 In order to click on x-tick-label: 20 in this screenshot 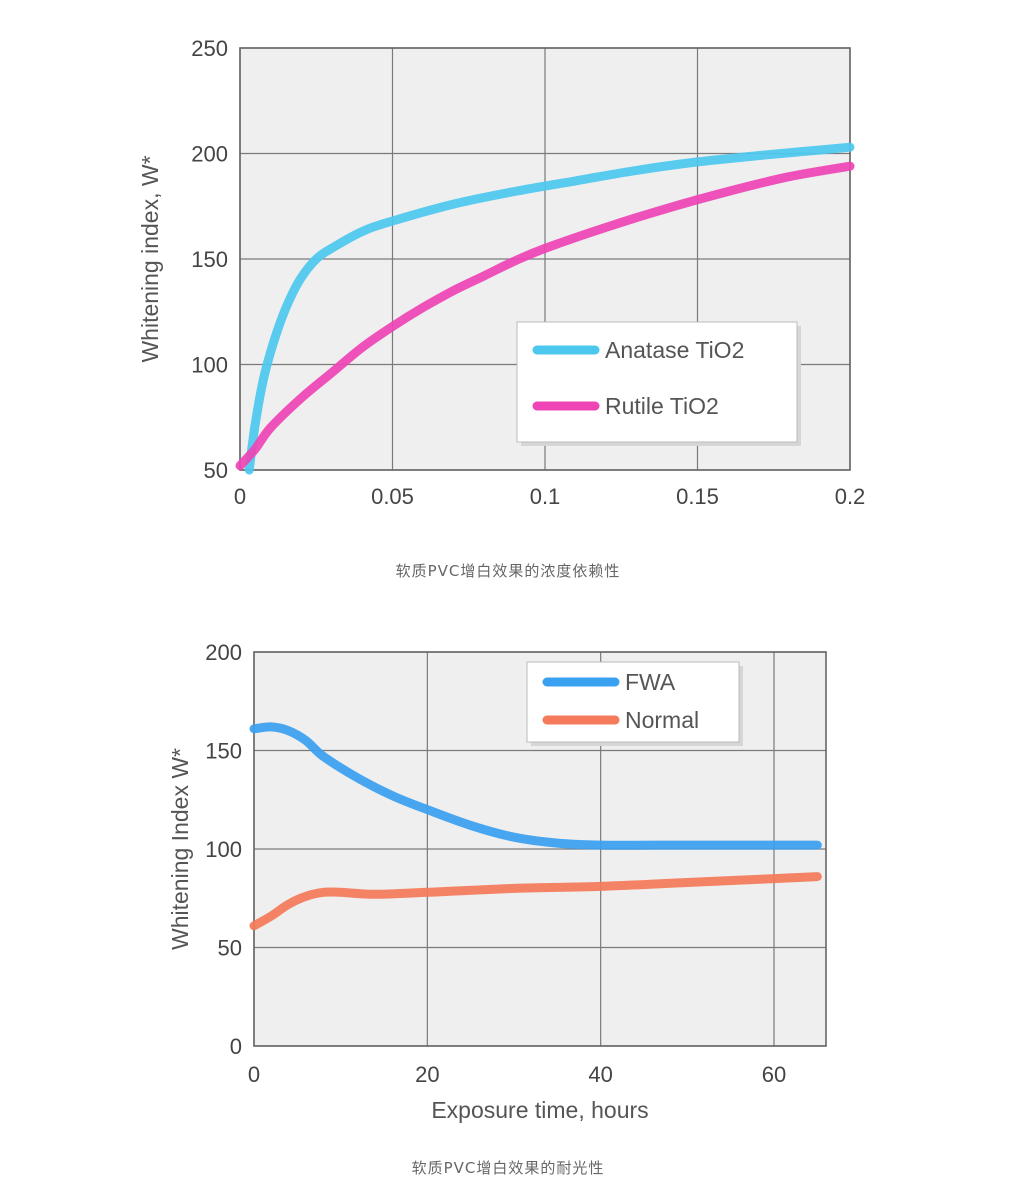, I will do `click(427, 1074)`.